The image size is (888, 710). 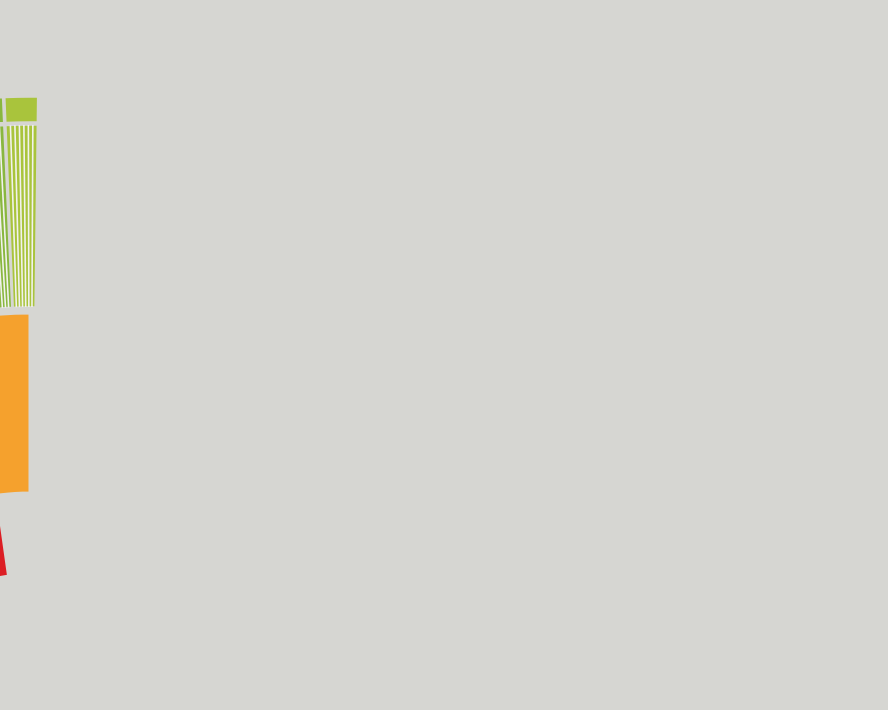 I want to click on inner-ring: SWEETFLORALFRUITY, so click(x=6, y=540).